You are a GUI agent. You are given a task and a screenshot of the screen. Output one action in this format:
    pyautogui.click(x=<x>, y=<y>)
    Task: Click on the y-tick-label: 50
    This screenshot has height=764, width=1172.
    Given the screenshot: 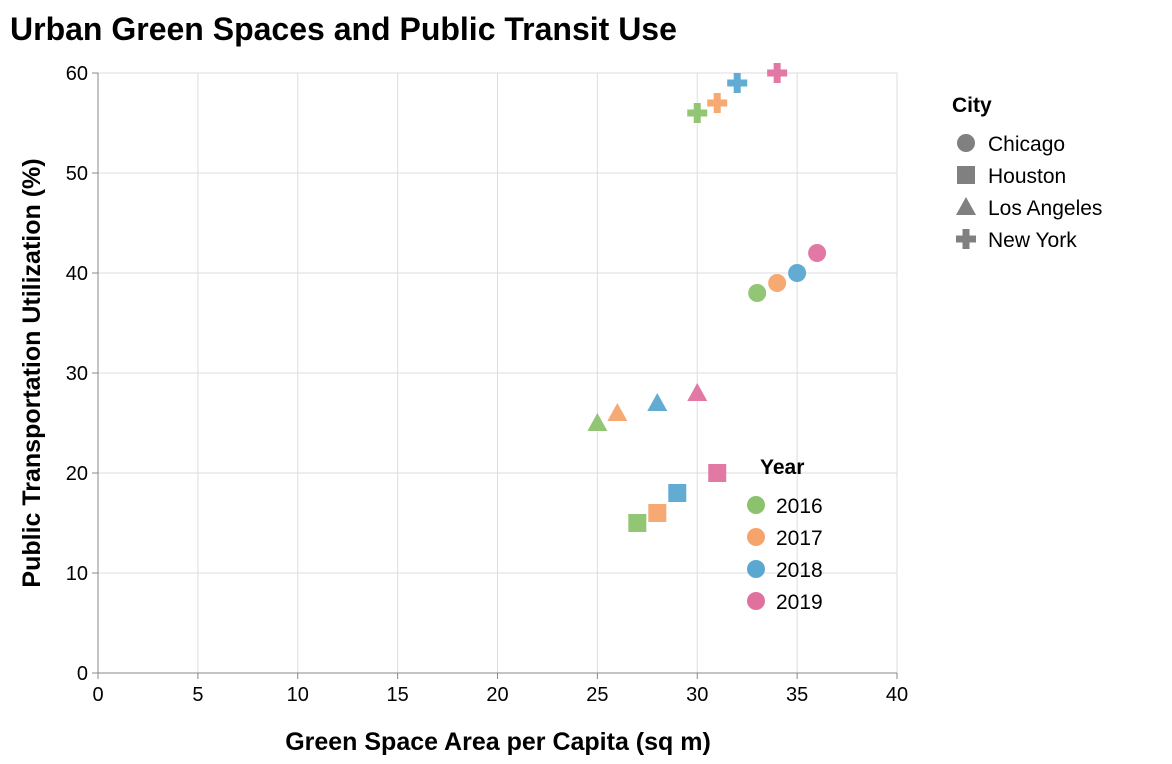 What is the action you would take?
    pyautogui.click(x=77, y=174)
    